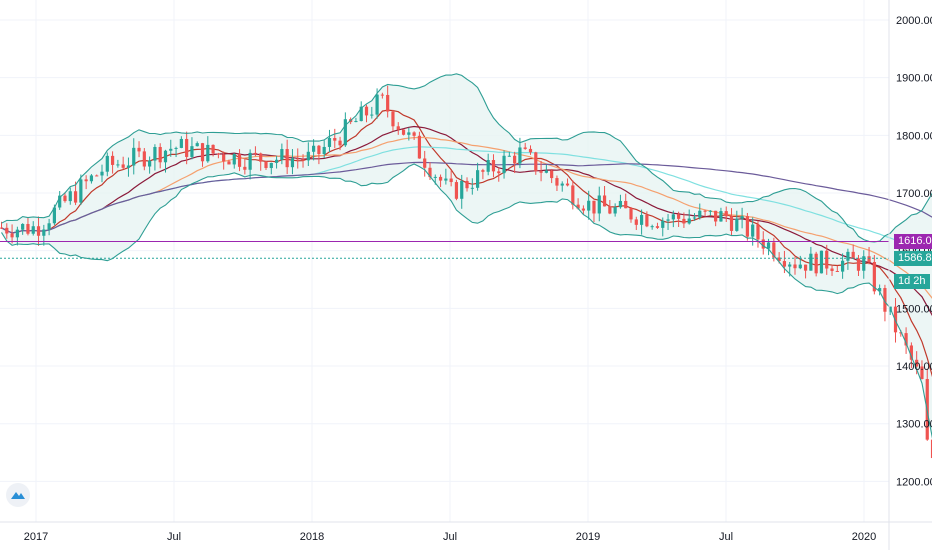 This screenshot has width=932, height=550. Describe the element at coordinates (913, 259) in the screenshot. I see `price-tag-last: 1586.83` at that location.